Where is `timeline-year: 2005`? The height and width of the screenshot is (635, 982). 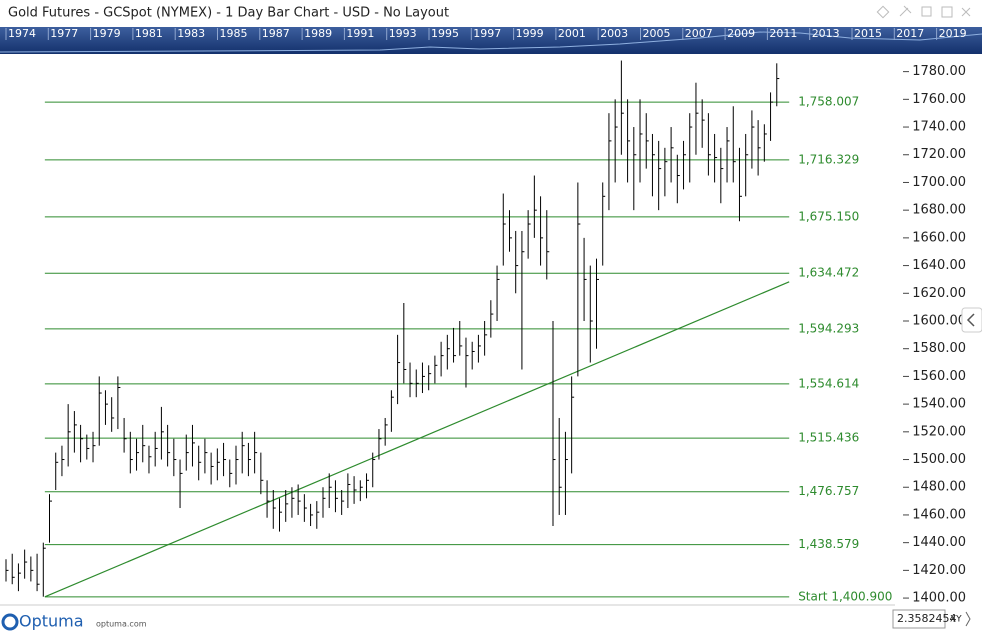
timeline-year: 2005 is located at coordinates (657, 33).